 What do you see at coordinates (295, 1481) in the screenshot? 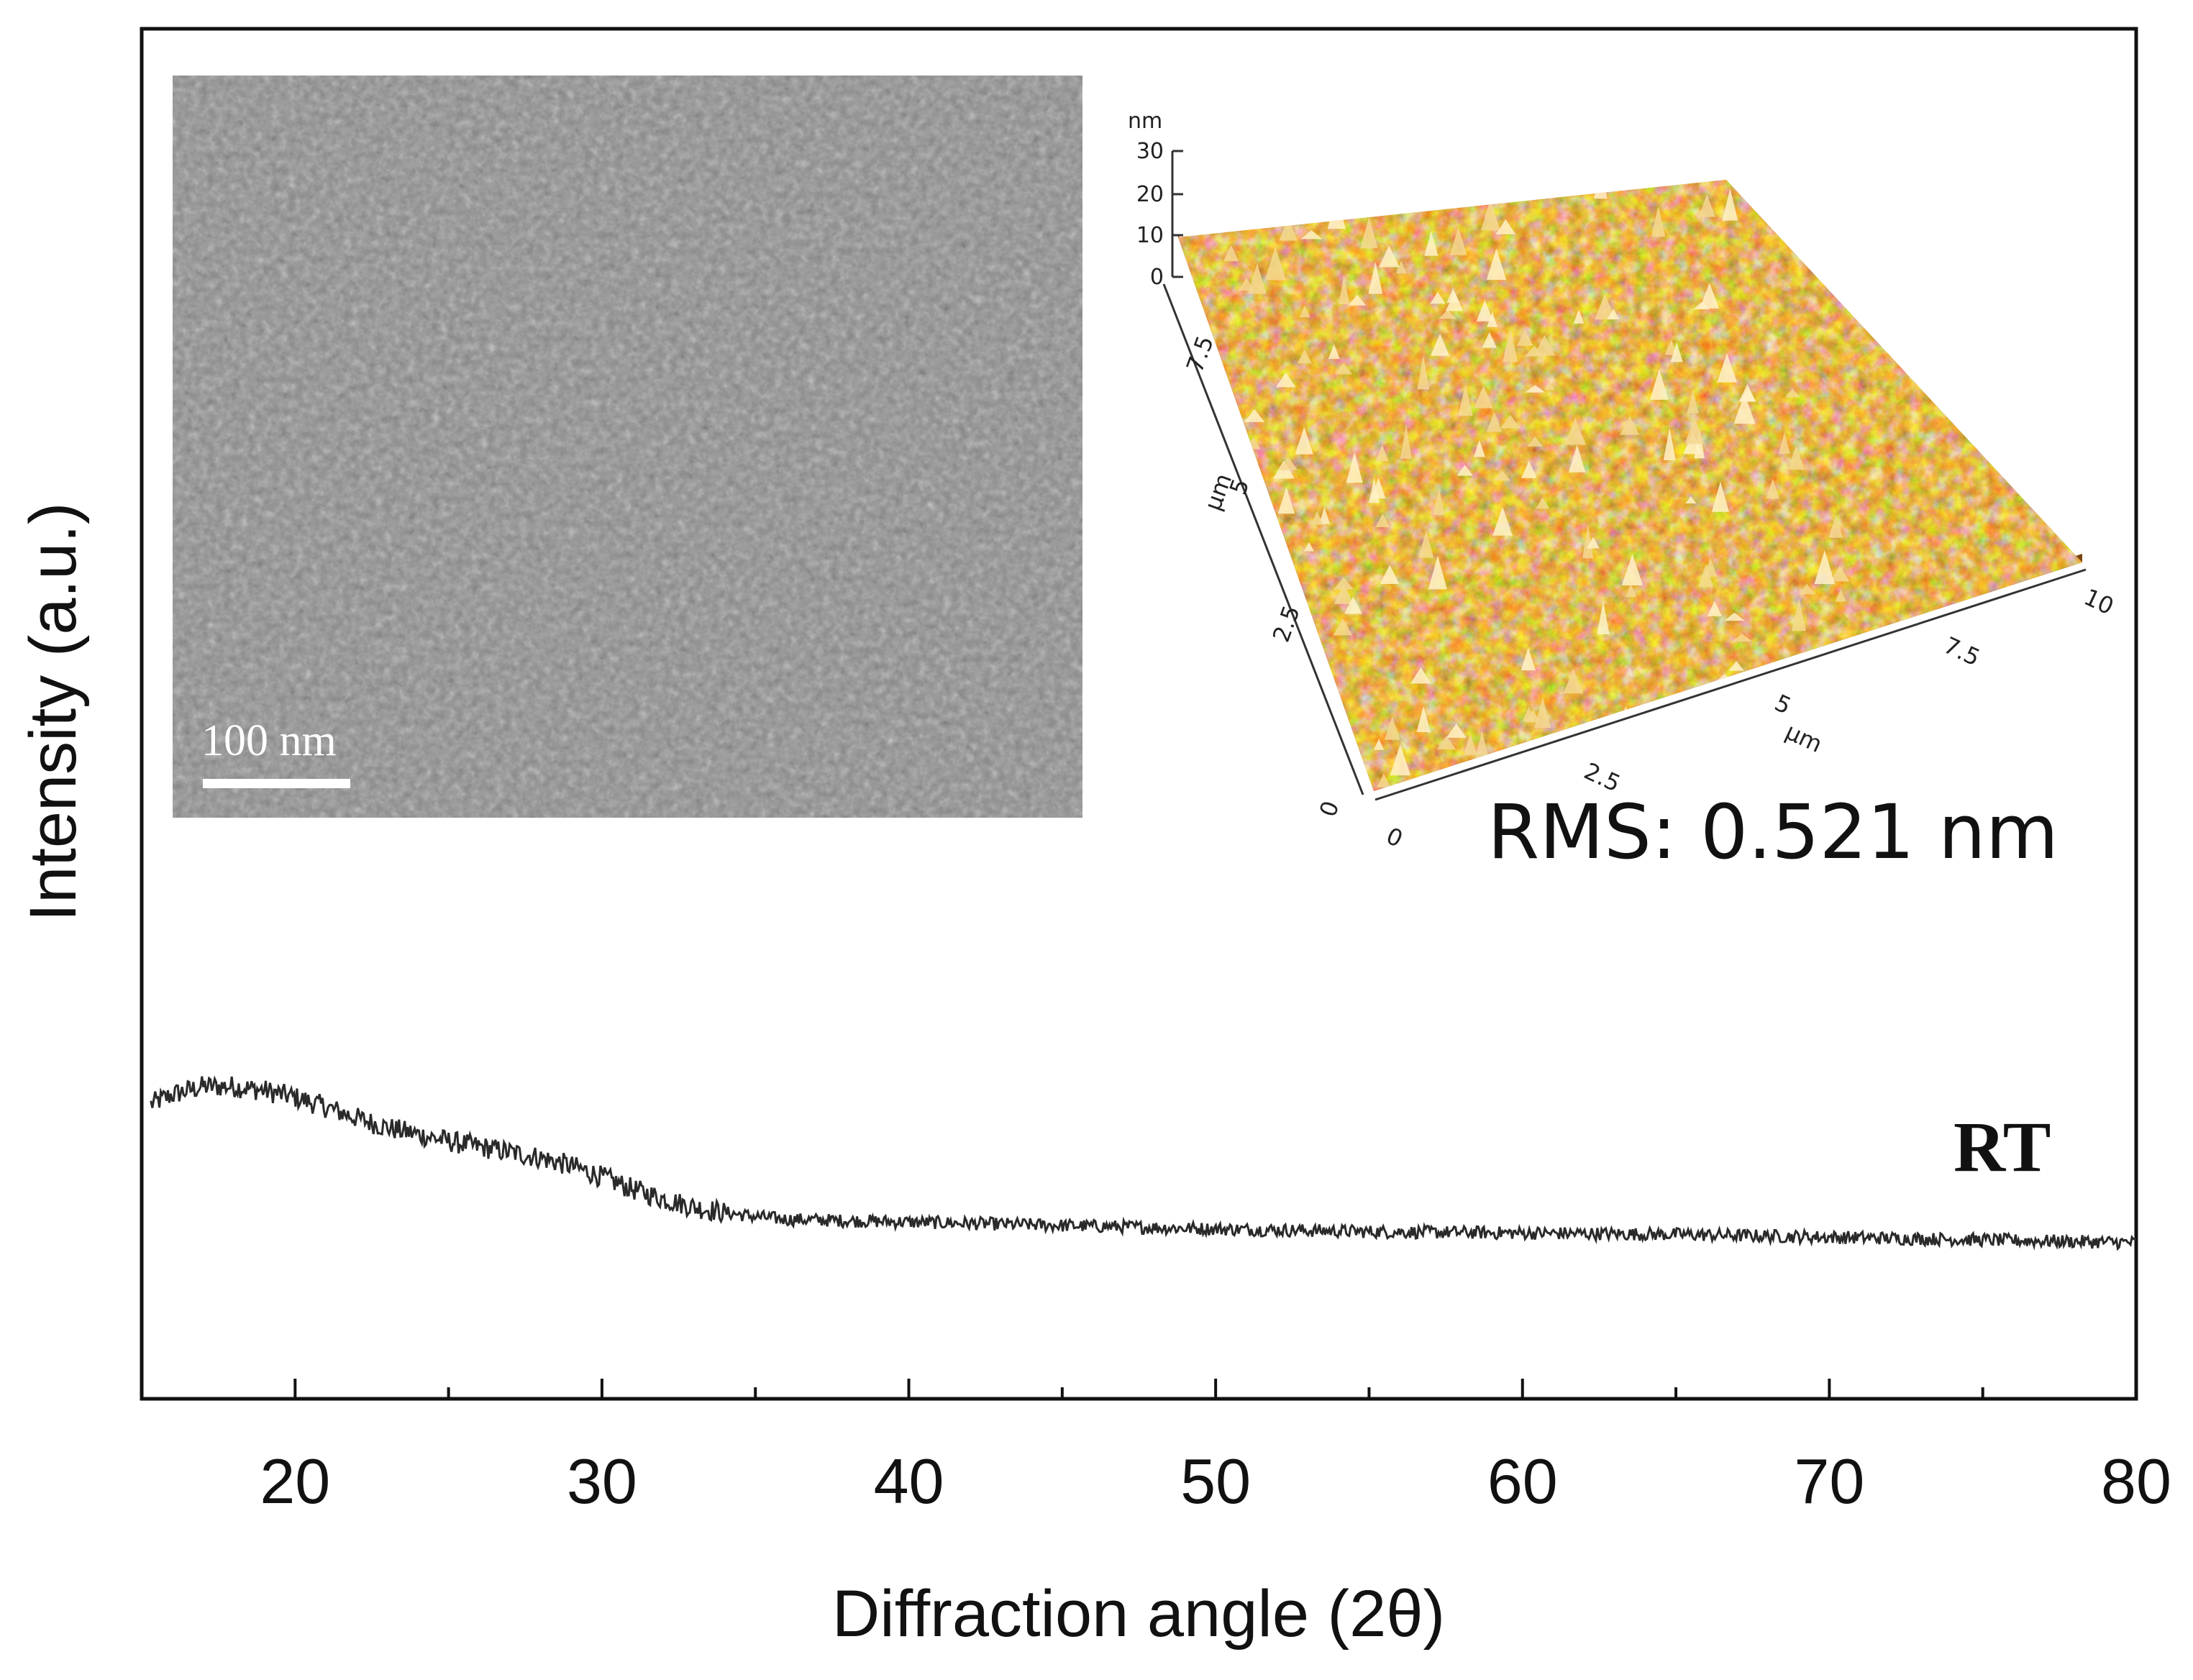
I see `x-tick-label: 20` at bounding box center [295, 1481].